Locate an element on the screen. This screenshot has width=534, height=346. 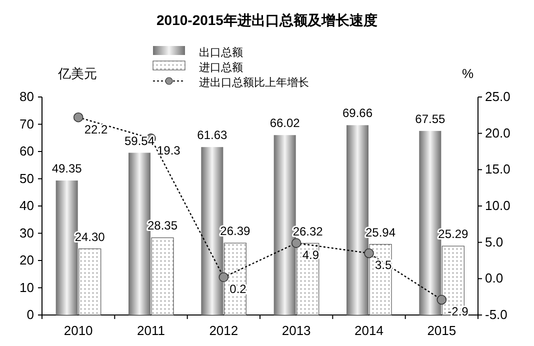
y2-tick-label: 20.0 is located at coordinates (497, 132).